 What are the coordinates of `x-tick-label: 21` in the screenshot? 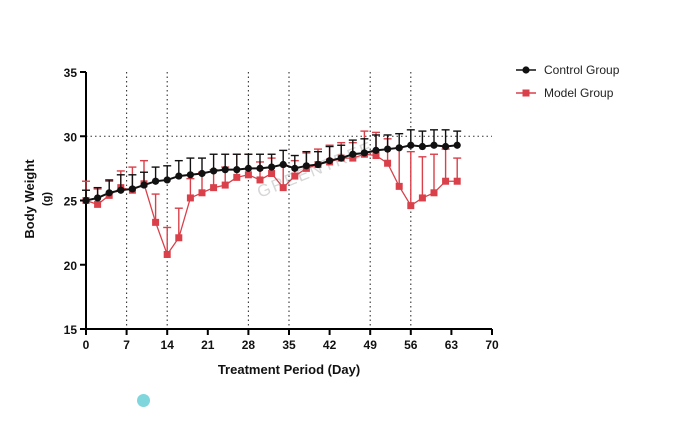 It's located at (208, 345).